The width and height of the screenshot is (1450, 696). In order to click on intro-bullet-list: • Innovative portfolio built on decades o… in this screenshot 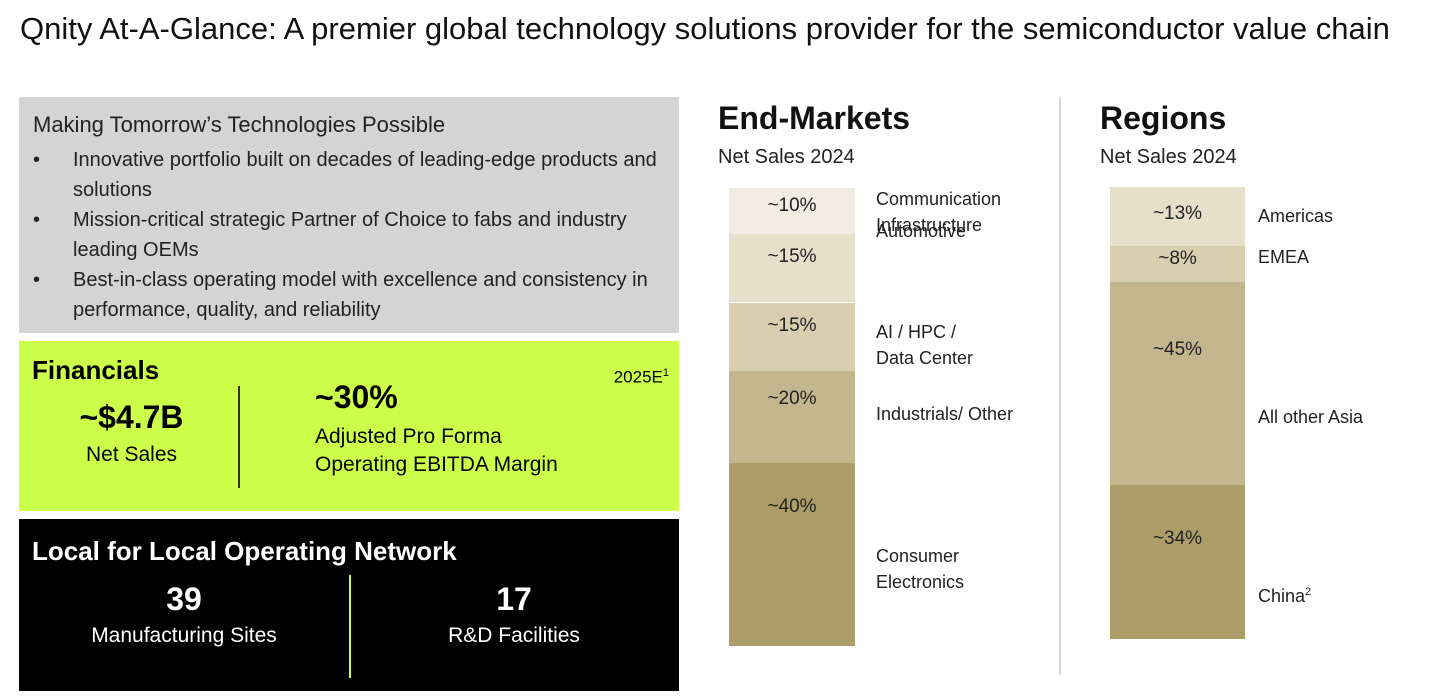, I will do `click(348, 235)`.